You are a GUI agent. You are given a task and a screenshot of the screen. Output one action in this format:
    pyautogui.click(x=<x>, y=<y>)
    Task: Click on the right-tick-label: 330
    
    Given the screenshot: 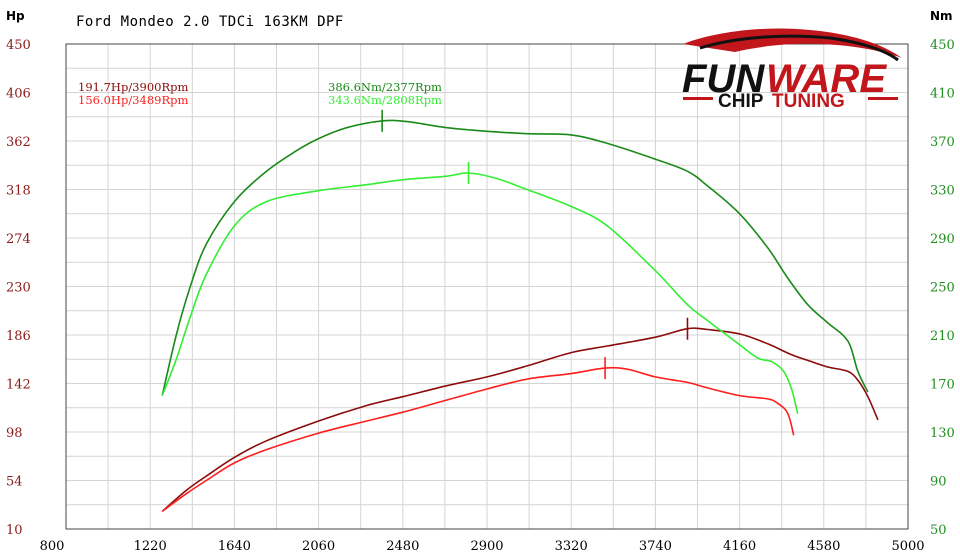 What is the action you would take?
    pyautogui.click(x=942, y=191)
    